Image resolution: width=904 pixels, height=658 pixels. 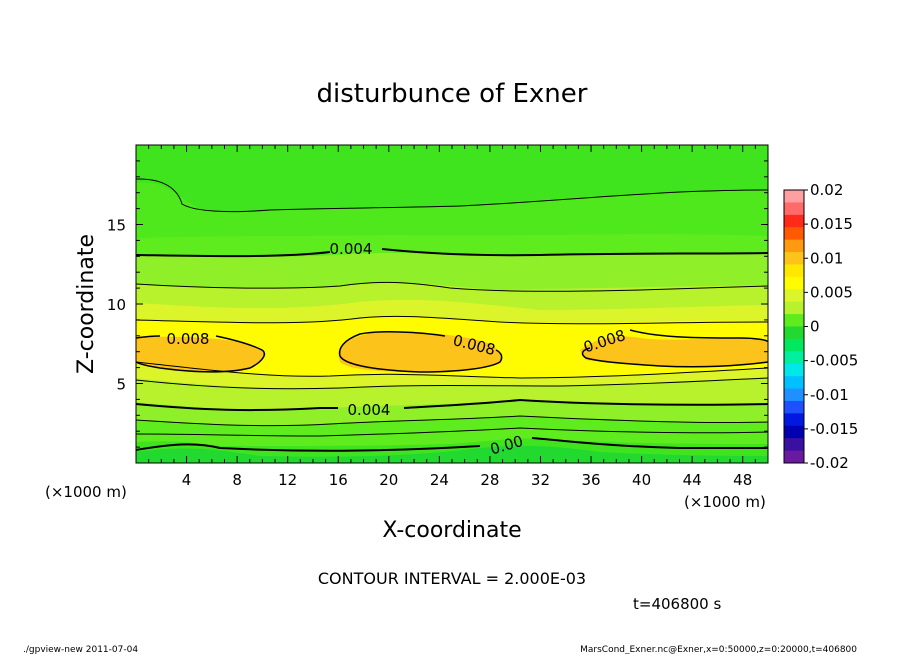 I want to click on y-axis-label: Z-coordinate, so click(x=86, y=304).